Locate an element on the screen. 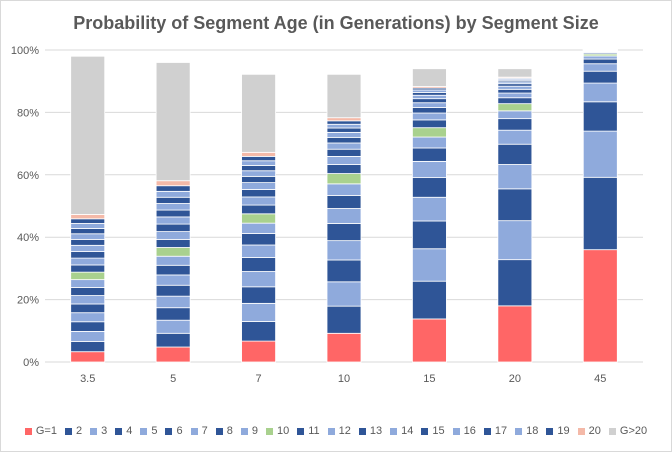  legend-entry: 5 is located at coordinates (148, 431).